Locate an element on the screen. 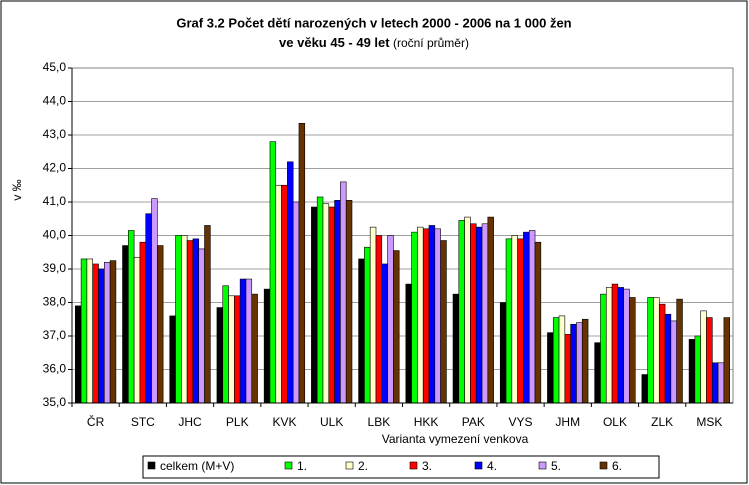  y-tick-label: 39,0 is located at coordinates (55, 268).